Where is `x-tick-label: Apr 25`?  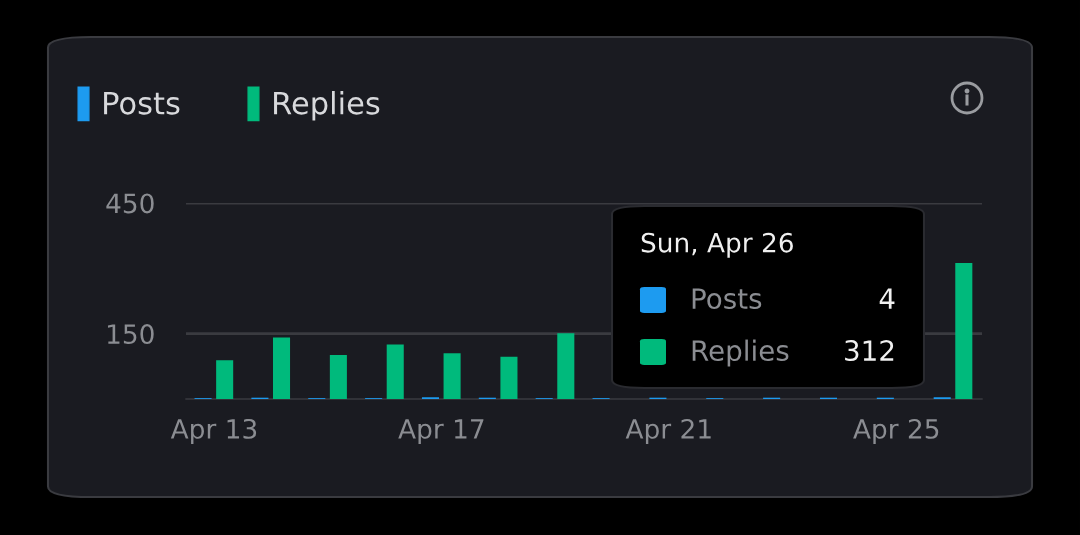 x-tick-label: Apr 25 is located at coordinates (896, 431).